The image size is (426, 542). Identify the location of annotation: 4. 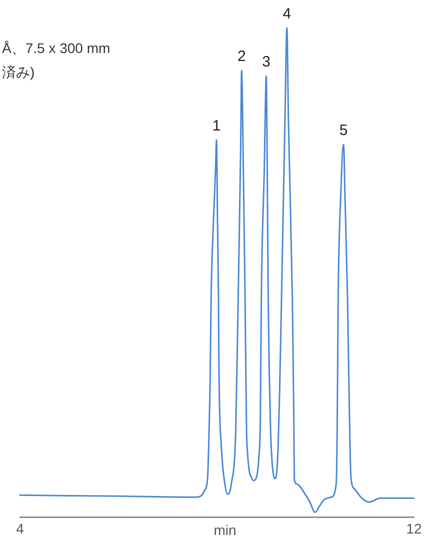
(287, 14).